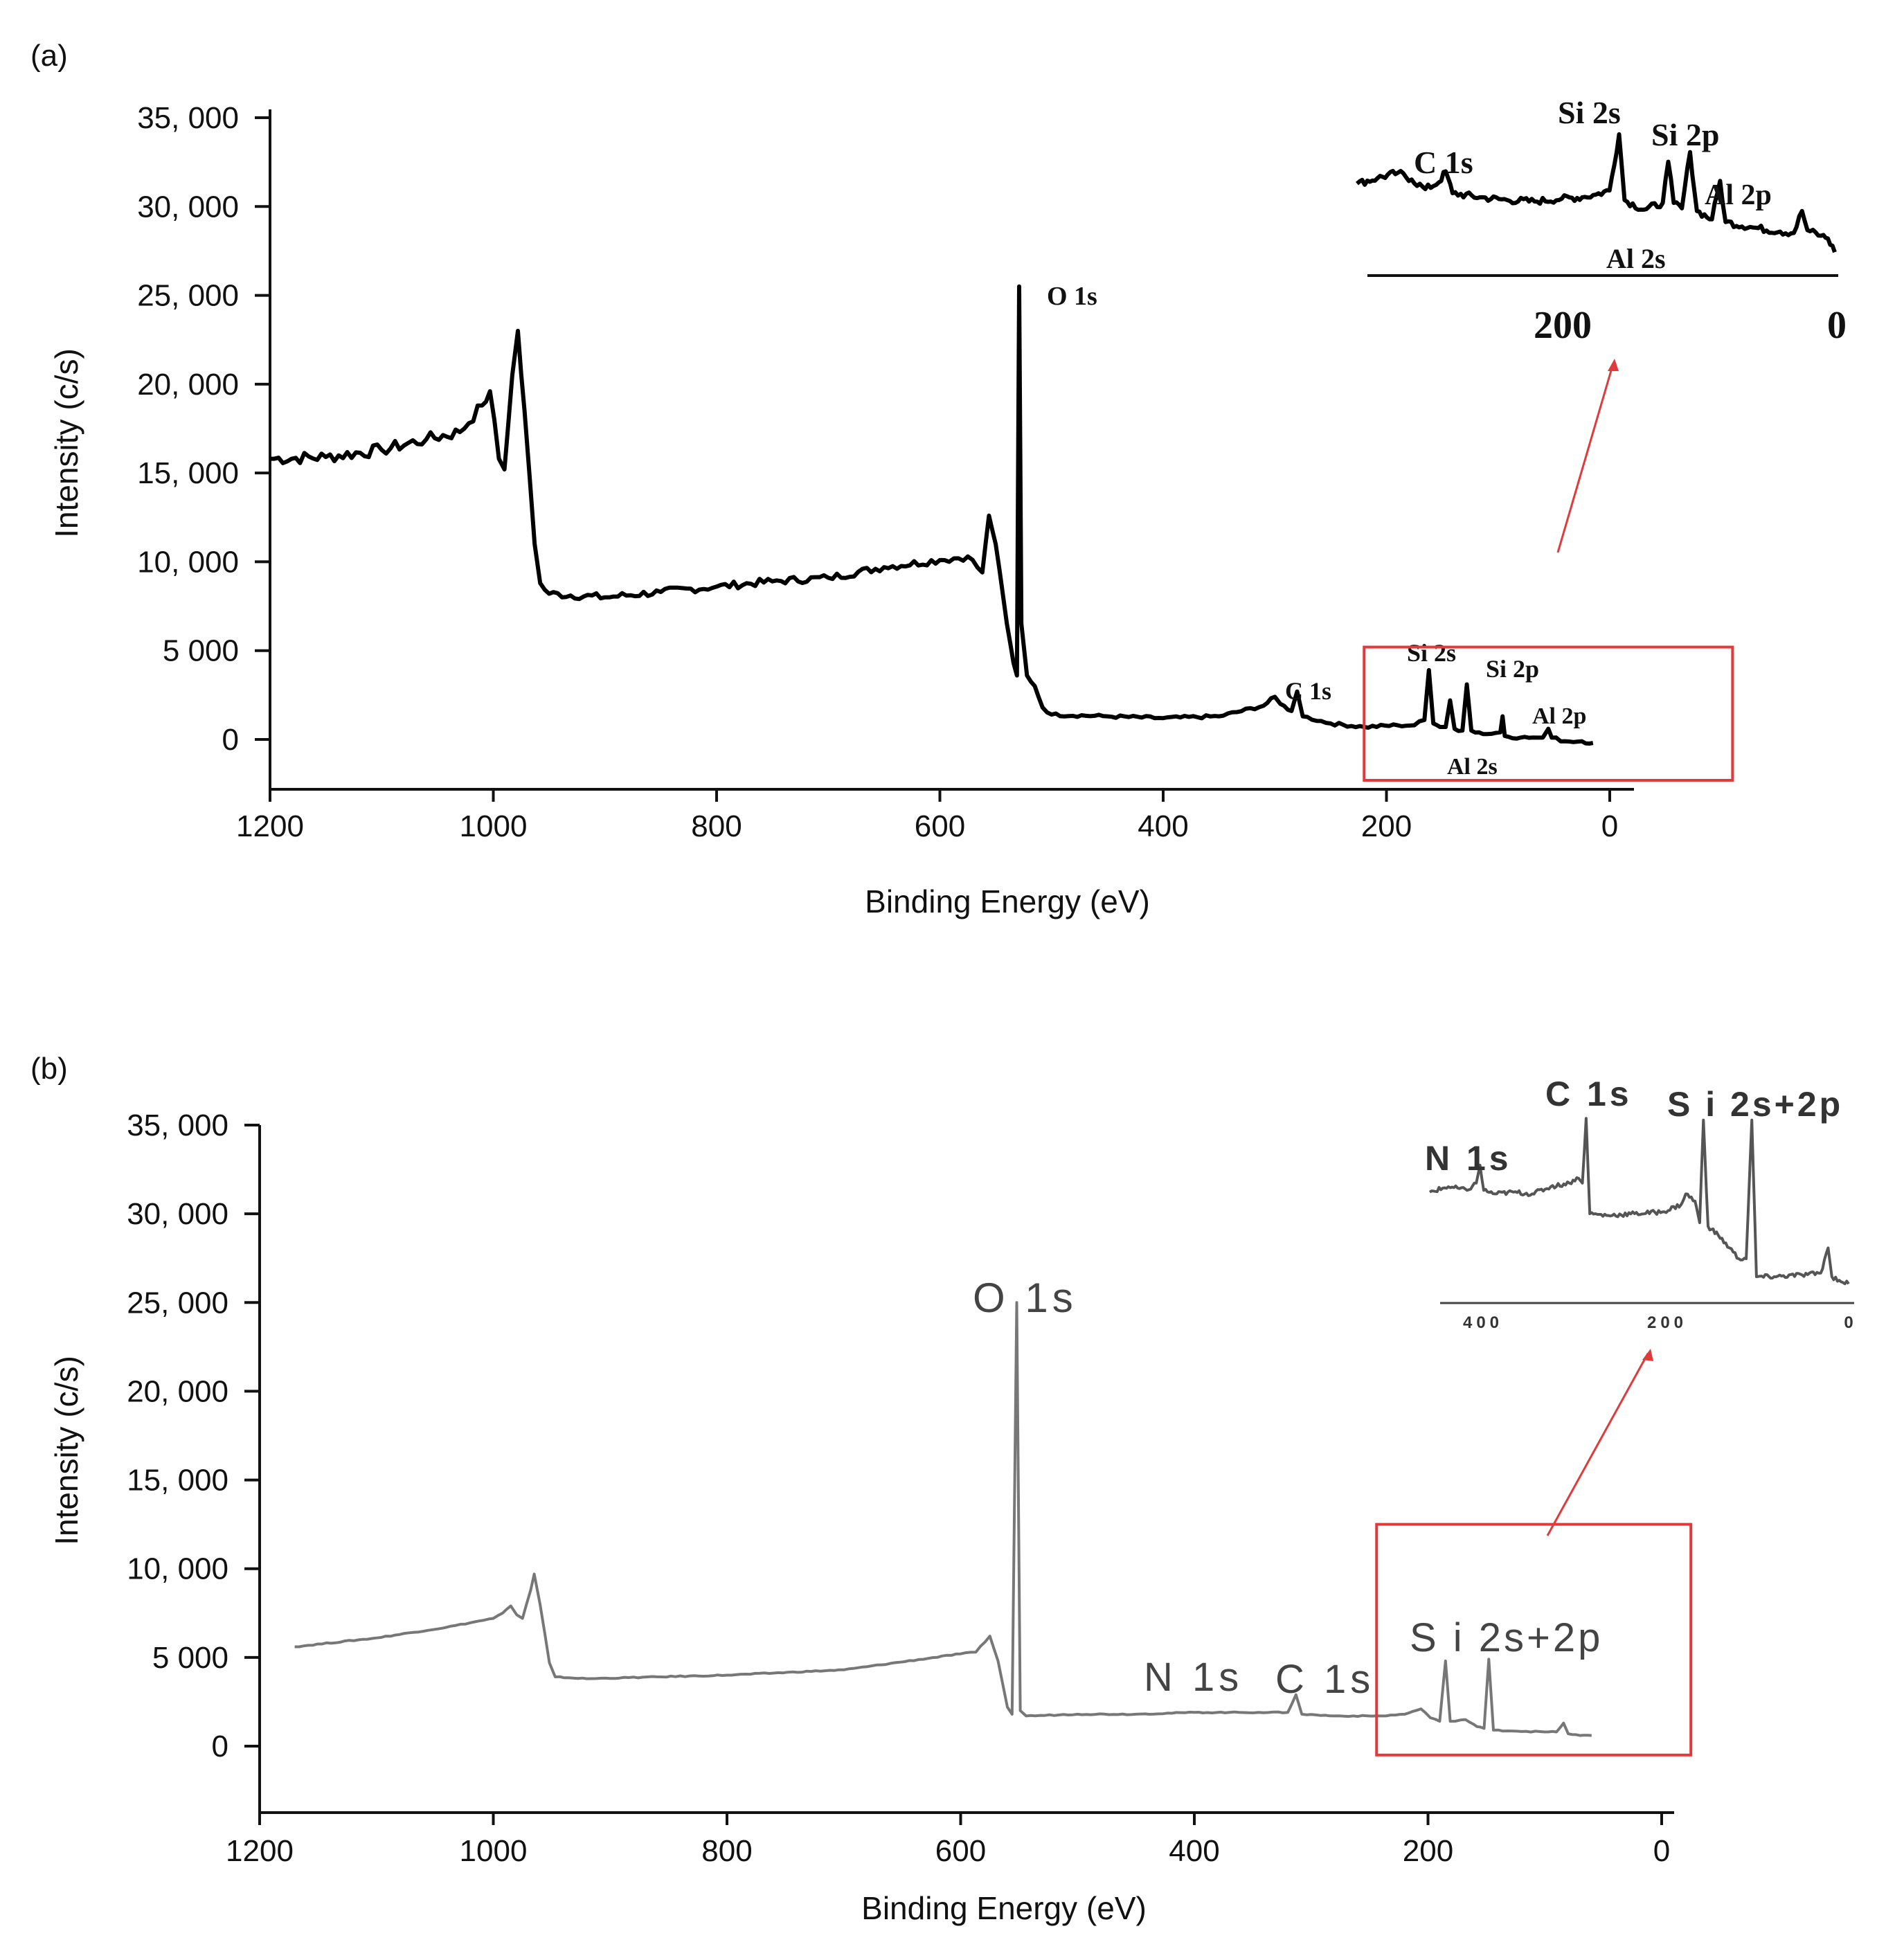 This screenshot has width=1904, height=1949. Describe the element at coordinates (1483, 1322) in the screenshot. I see `panel-b-inset-tick-400: 400` at that location.